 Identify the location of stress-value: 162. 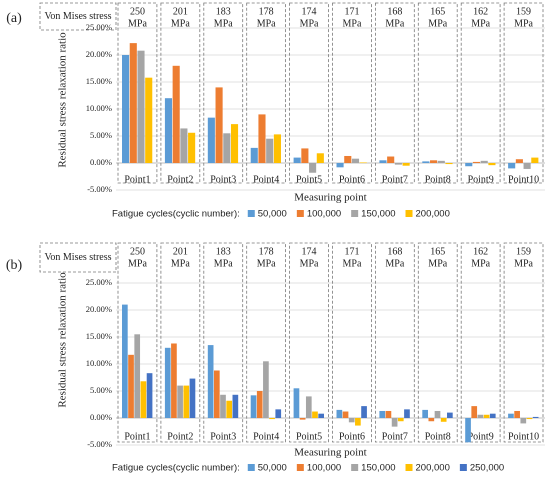
(480, 251).